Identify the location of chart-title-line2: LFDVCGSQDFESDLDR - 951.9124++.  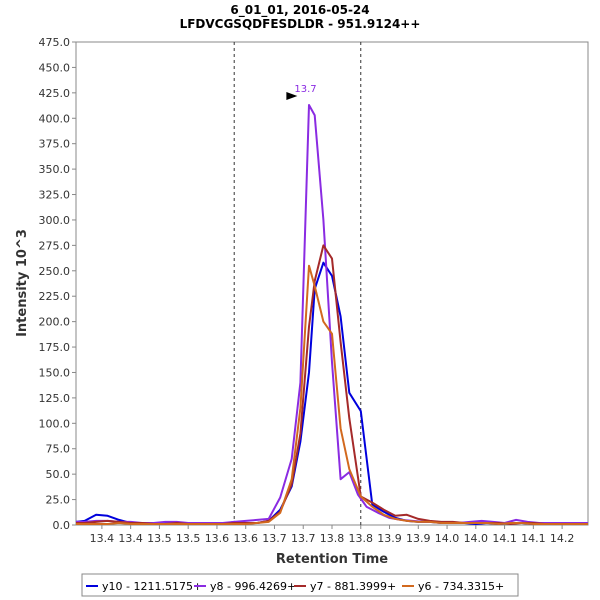
(300, 24).